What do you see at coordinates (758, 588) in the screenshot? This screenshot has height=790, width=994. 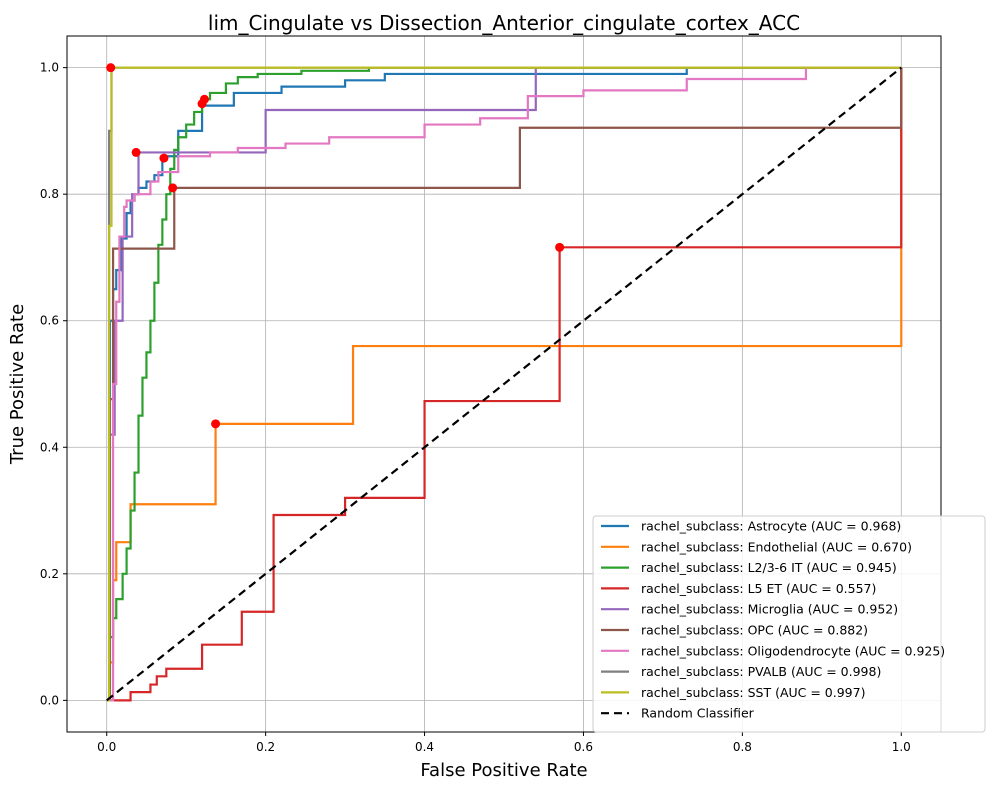 I see `legend-entry-label: rachel_subclass: L5 ET (AUC = 0.557)` at bounding box center [758, 588].